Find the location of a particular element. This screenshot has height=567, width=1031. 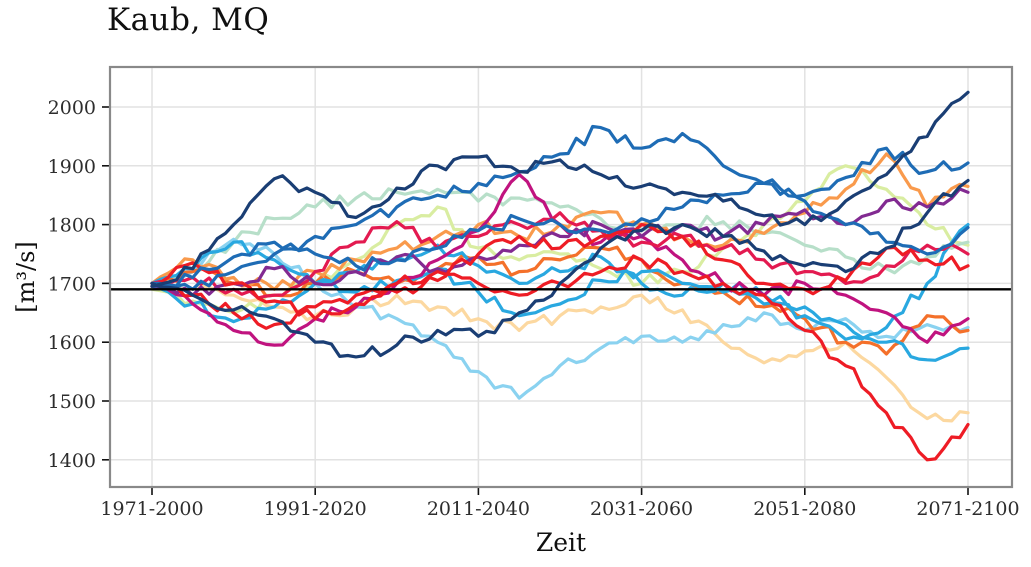

y-axis-label: [m³/s] is located at coordinates (26, 277).